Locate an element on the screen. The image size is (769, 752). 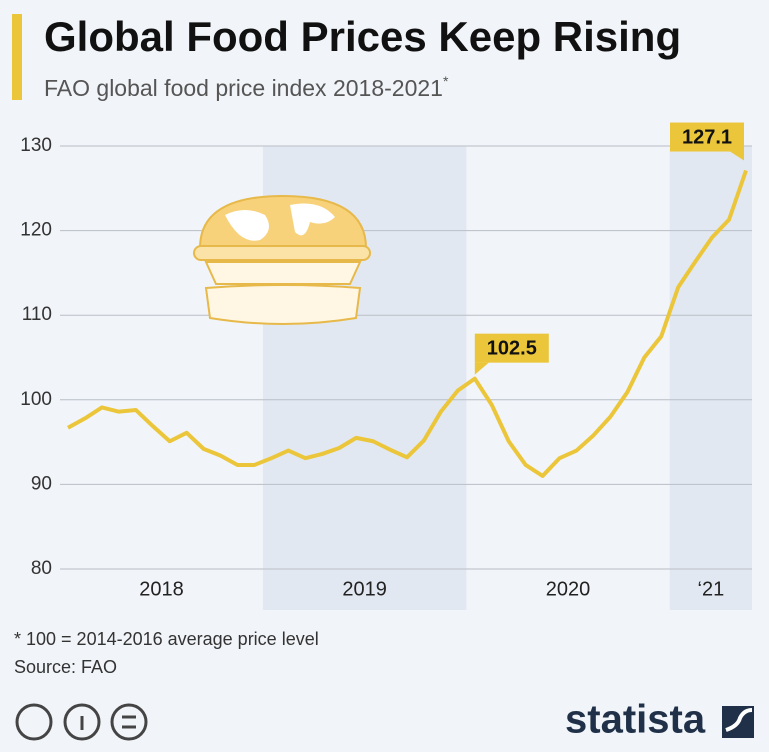
subtitle-text: FAO global food price index 2018-2021 is located at coordinates (243, 88).